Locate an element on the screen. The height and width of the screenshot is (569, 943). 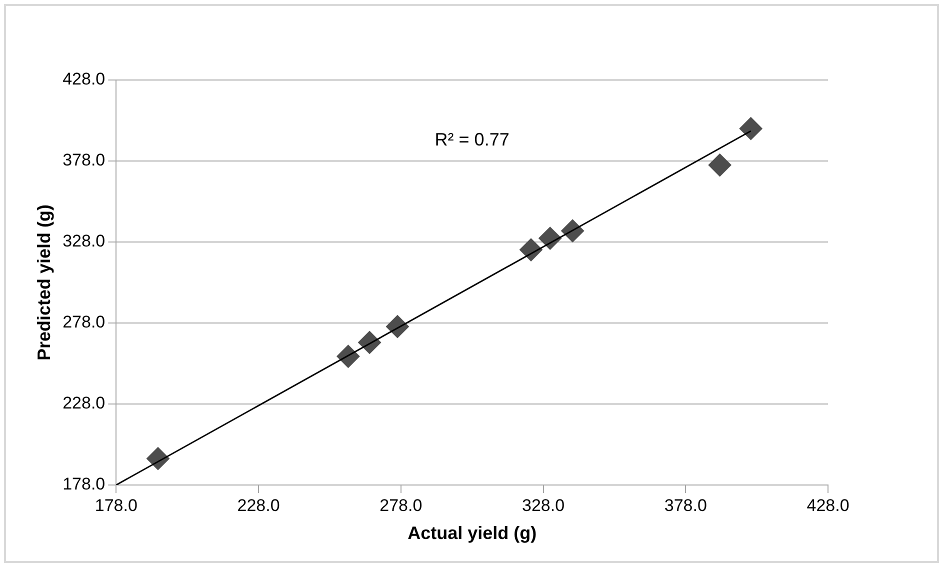
x-tick-label: 428.0 is located at coordinates (828, 505).